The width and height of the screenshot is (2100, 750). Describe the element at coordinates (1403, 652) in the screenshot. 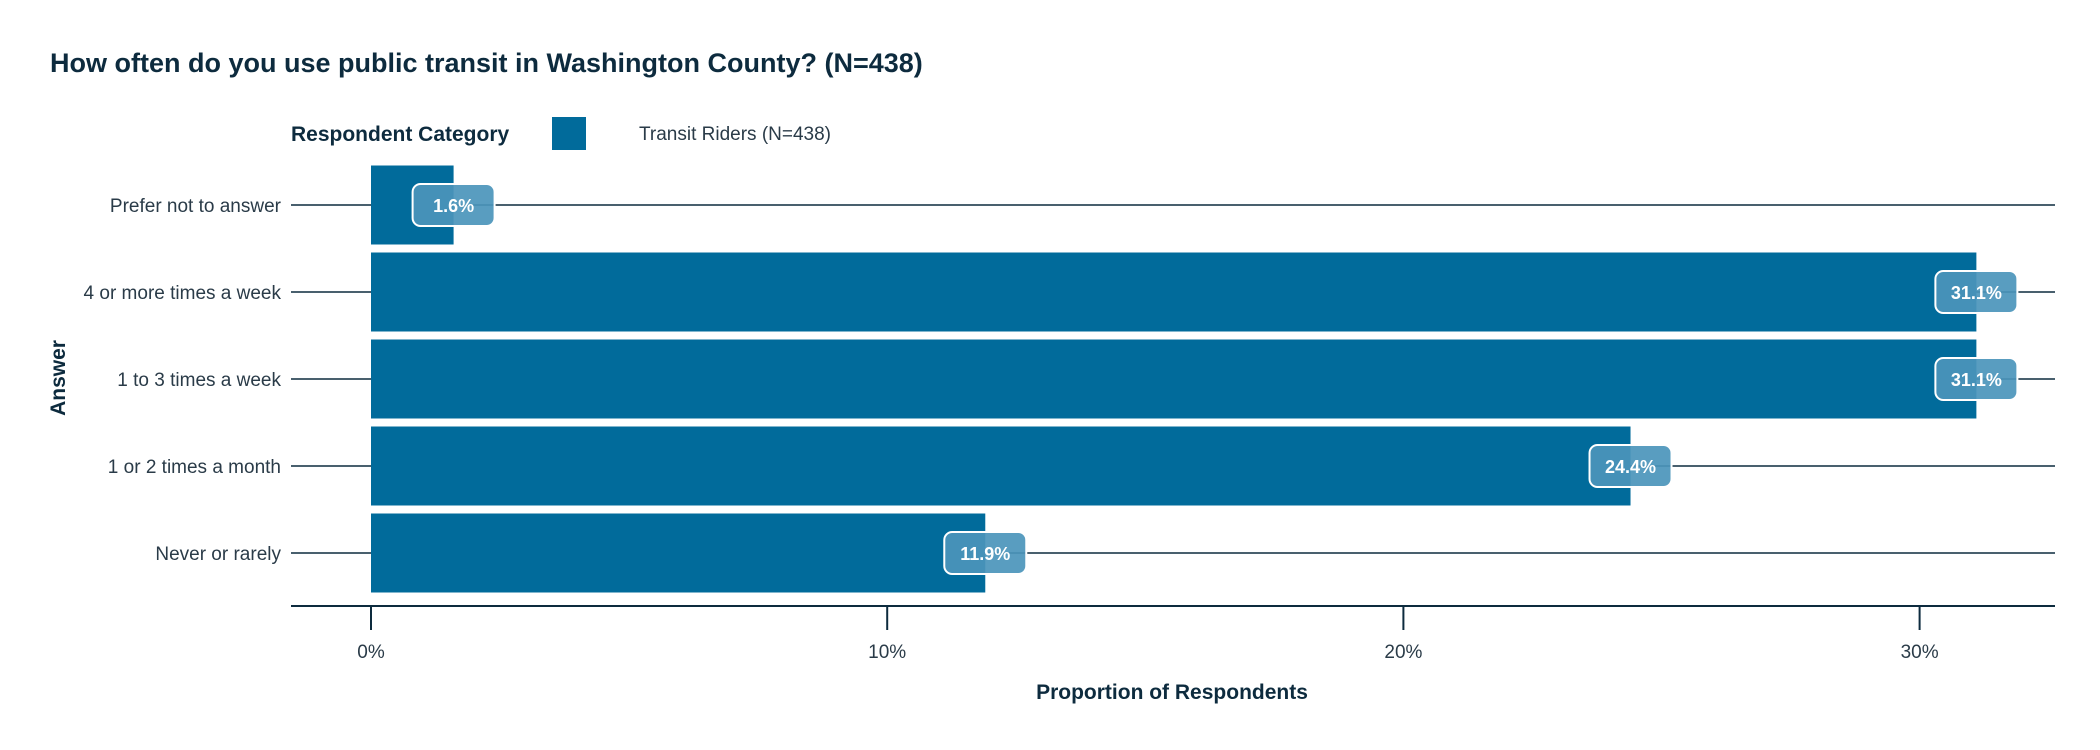

I see `x-tick-label: 20%` at that location.